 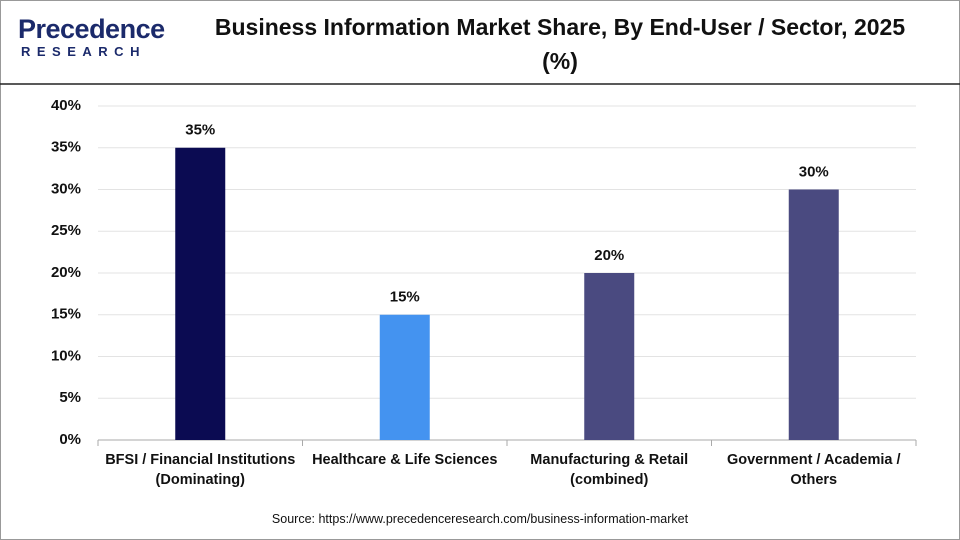 I want to click on logo-tagline: RESEARCH, so click(x=83, y=51).